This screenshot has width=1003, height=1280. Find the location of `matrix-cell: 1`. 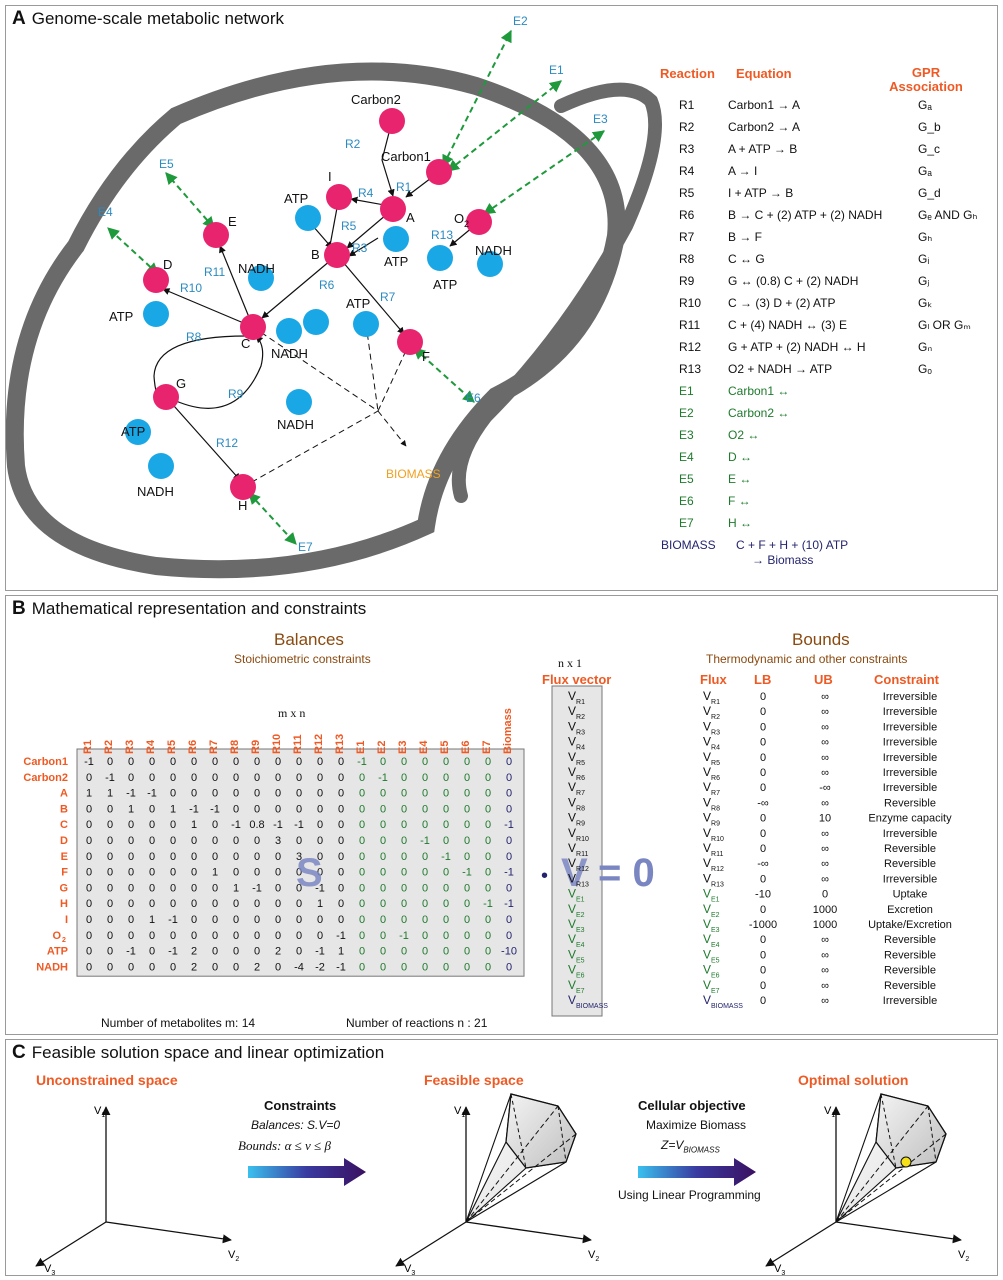

matrix-cell: 1 is located at coordinates (215, 873).